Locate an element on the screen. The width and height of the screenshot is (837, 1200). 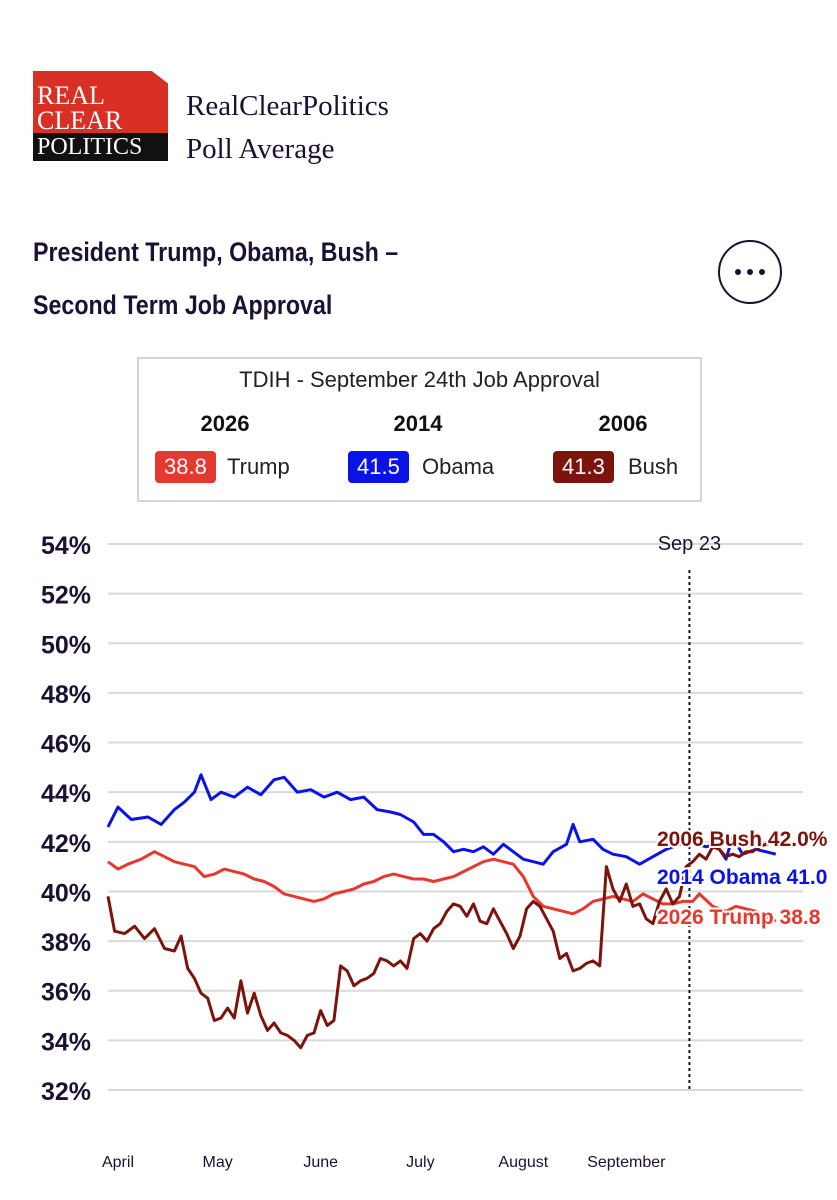
series-end-label-bush: 2006 Bush 42.0% is located at coordinates (742, 839).